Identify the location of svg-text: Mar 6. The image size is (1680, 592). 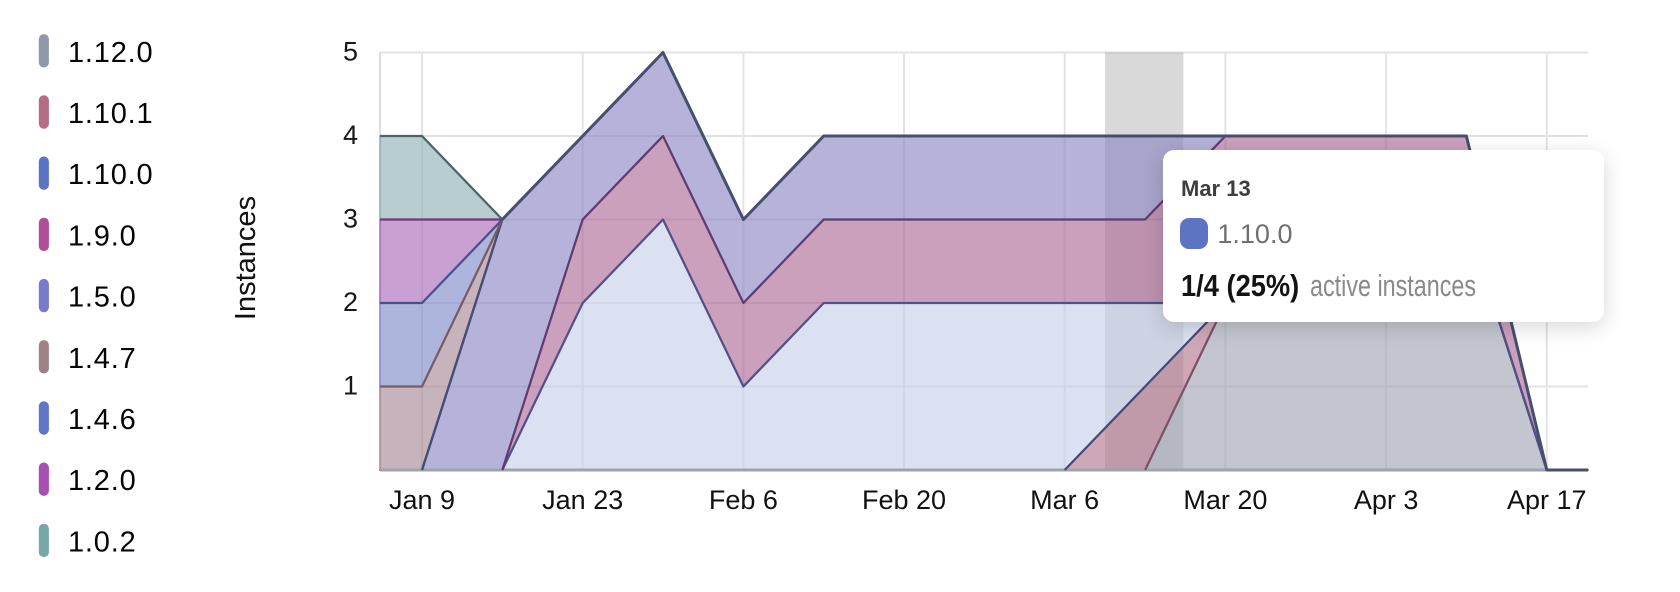
(1064, 500).